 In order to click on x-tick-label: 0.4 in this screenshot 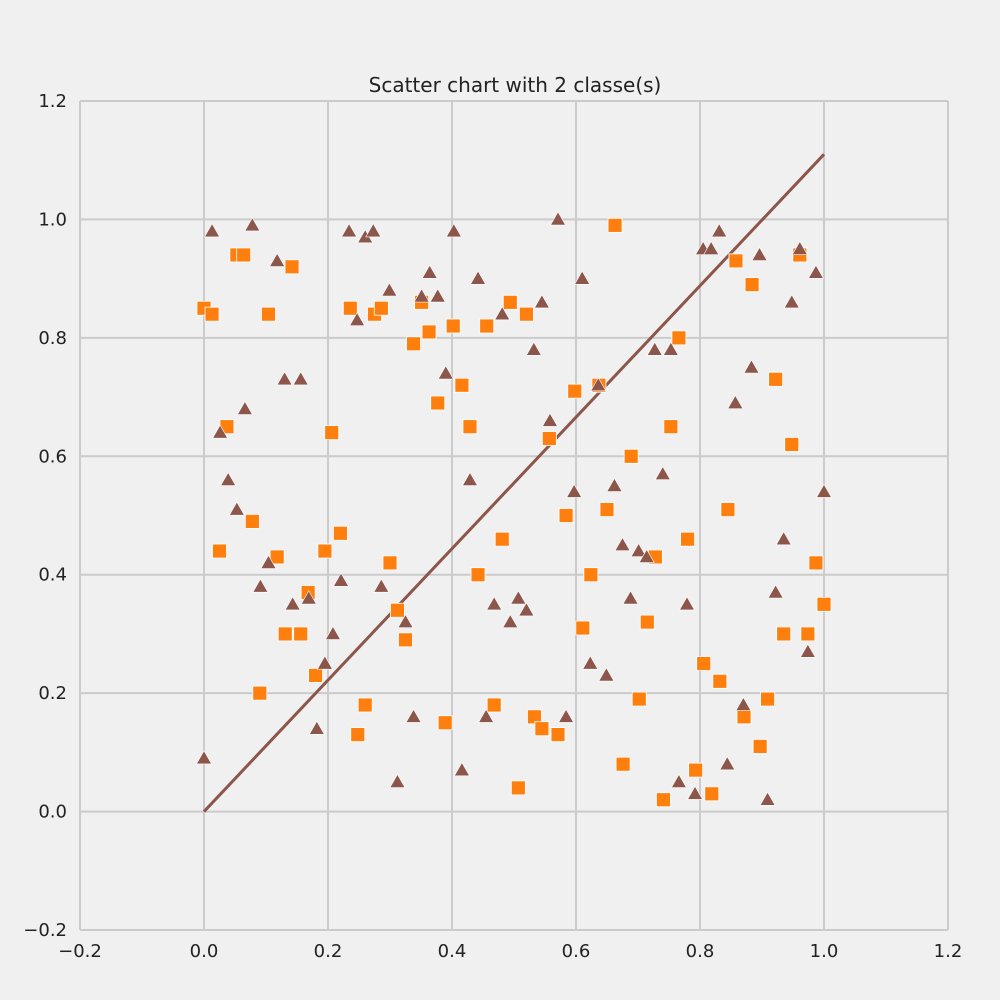, I will do `click(452, 951)`.